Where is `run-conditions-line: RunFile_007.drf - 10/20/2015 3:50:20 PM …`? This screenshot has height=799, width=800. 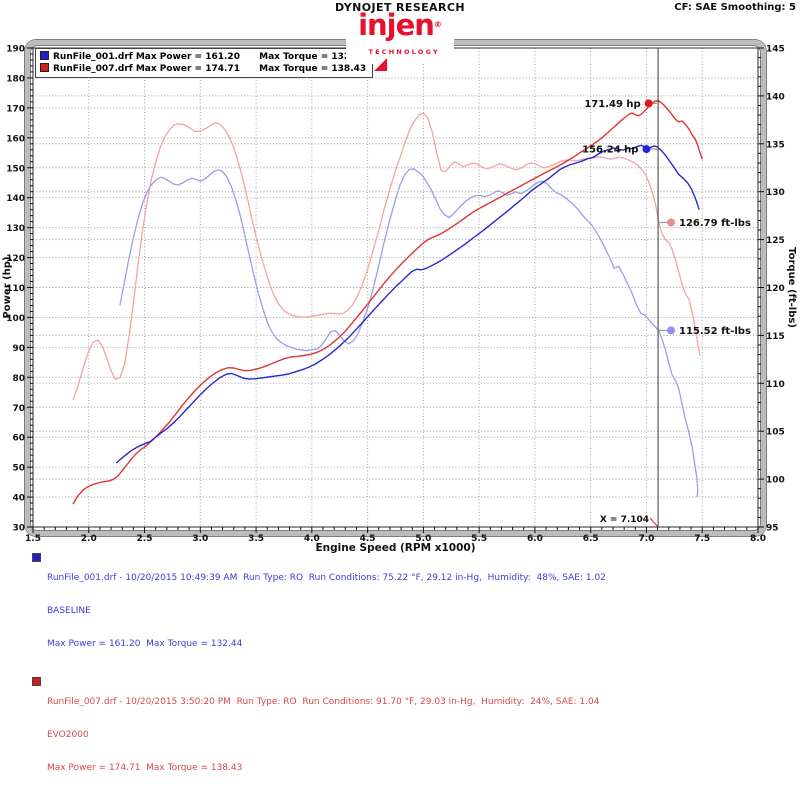 run-conditions-line: RunFile_007.drf - 10/20/2015 3:50:20 PM … is located at coordinates (323, 702).